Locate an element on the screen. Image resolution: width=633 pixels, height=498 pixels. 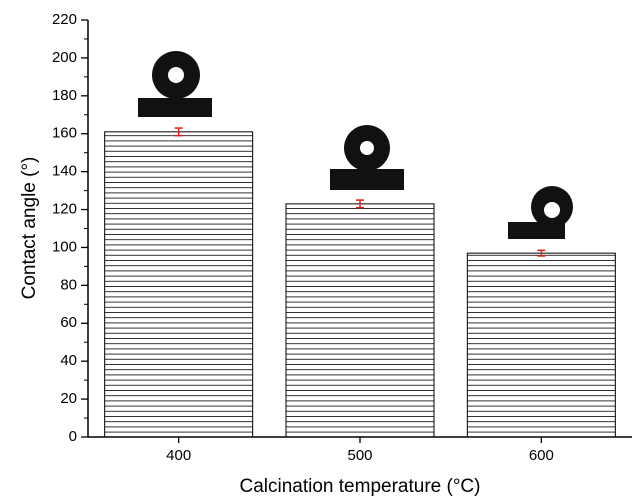
y-tick-label: 200 is located at coordinates (64, 57).